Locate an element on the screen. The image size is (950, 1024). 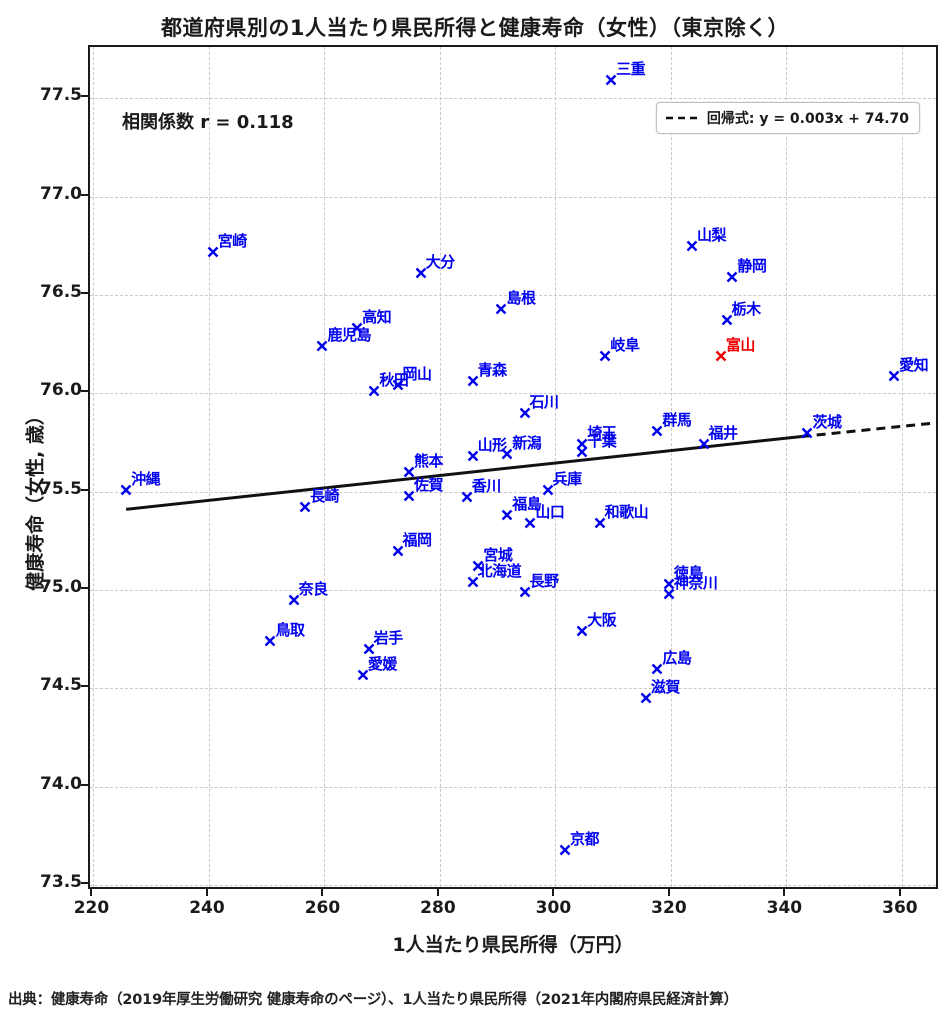
data-point-香川 is located at coordinates (466, 497).